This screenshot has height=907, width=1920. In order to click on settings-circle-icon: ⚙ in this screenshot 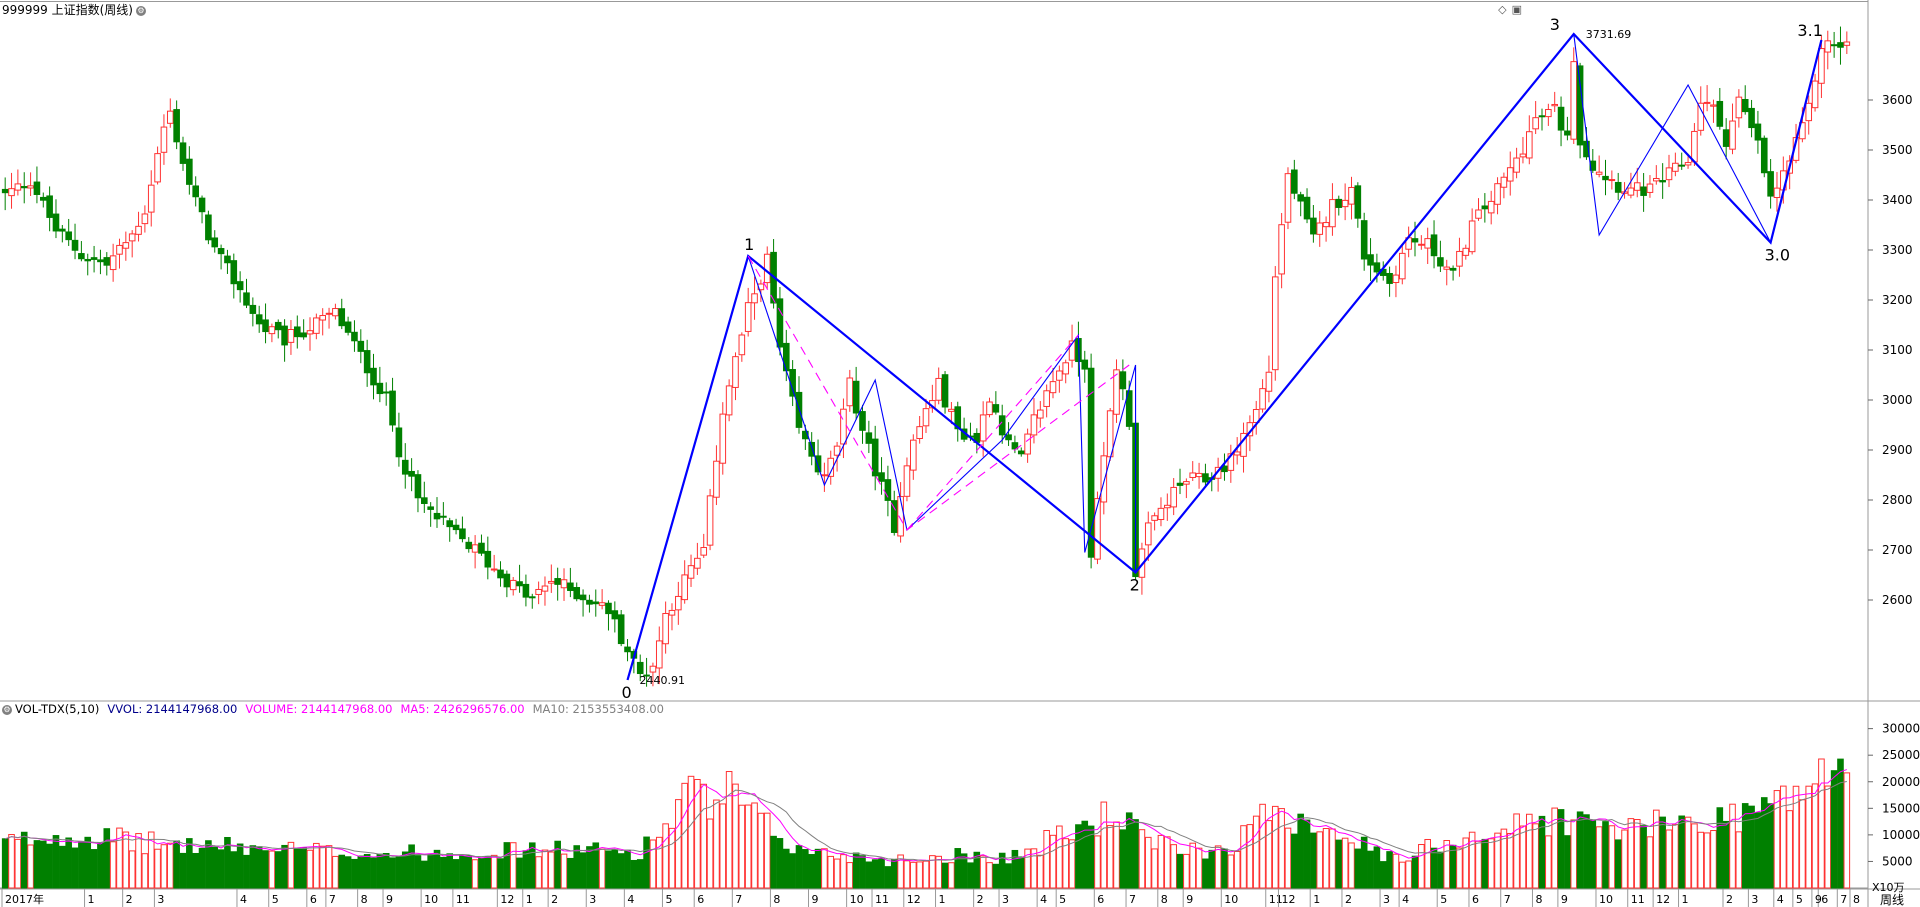, I will do `click(141, 10)`.